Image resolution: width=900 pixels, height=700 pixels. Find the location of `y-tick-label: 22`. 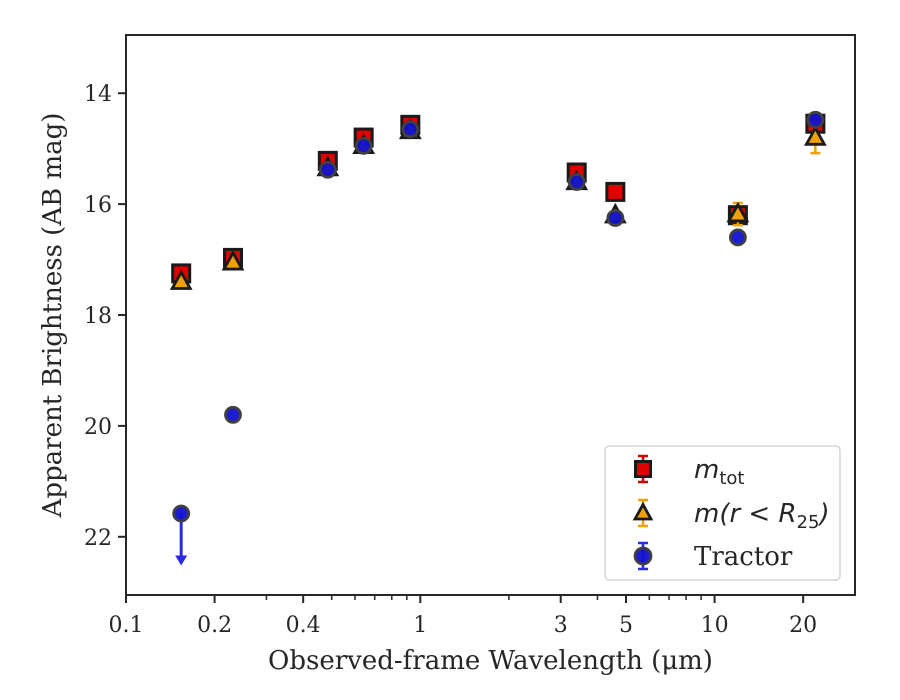

y-tick-label: 22 is located at coordinates (98, 538).